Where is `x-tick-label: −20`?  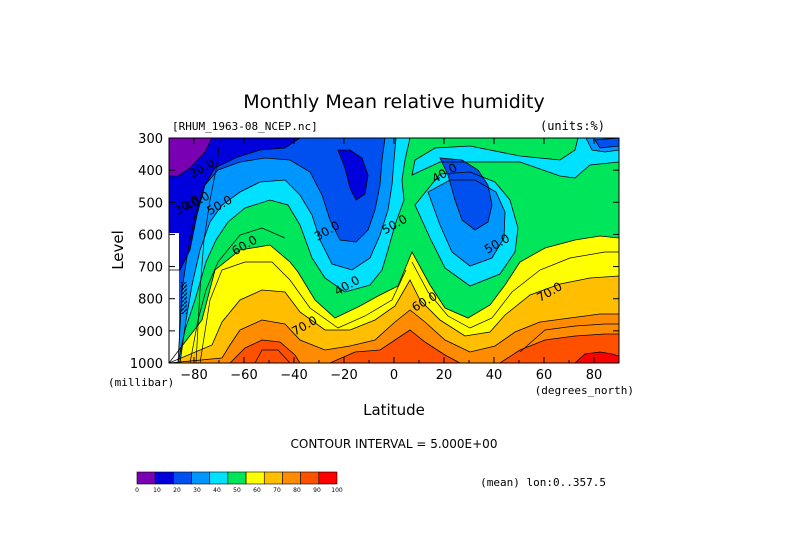
x-tick-label: −20 is located at coordinates (343, 375).